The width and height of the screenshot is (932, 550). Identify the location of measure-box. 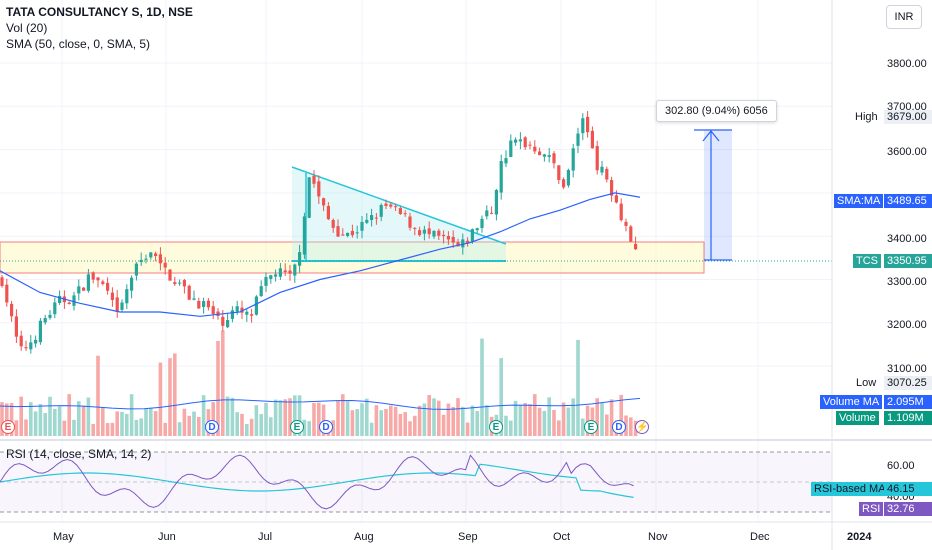
(718, 195).